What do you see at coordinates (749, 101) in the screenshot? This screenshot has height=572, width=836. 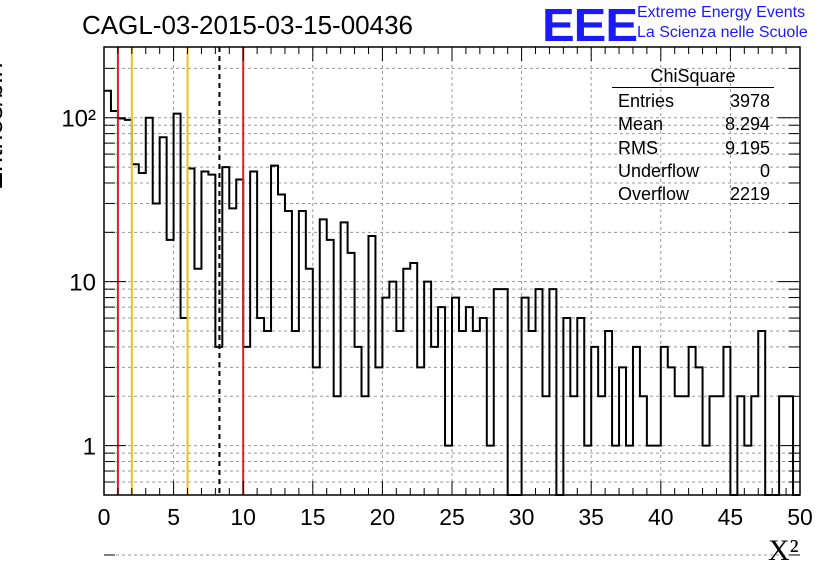 I see `stats-value: 3978` at bounding box center [749, 101].